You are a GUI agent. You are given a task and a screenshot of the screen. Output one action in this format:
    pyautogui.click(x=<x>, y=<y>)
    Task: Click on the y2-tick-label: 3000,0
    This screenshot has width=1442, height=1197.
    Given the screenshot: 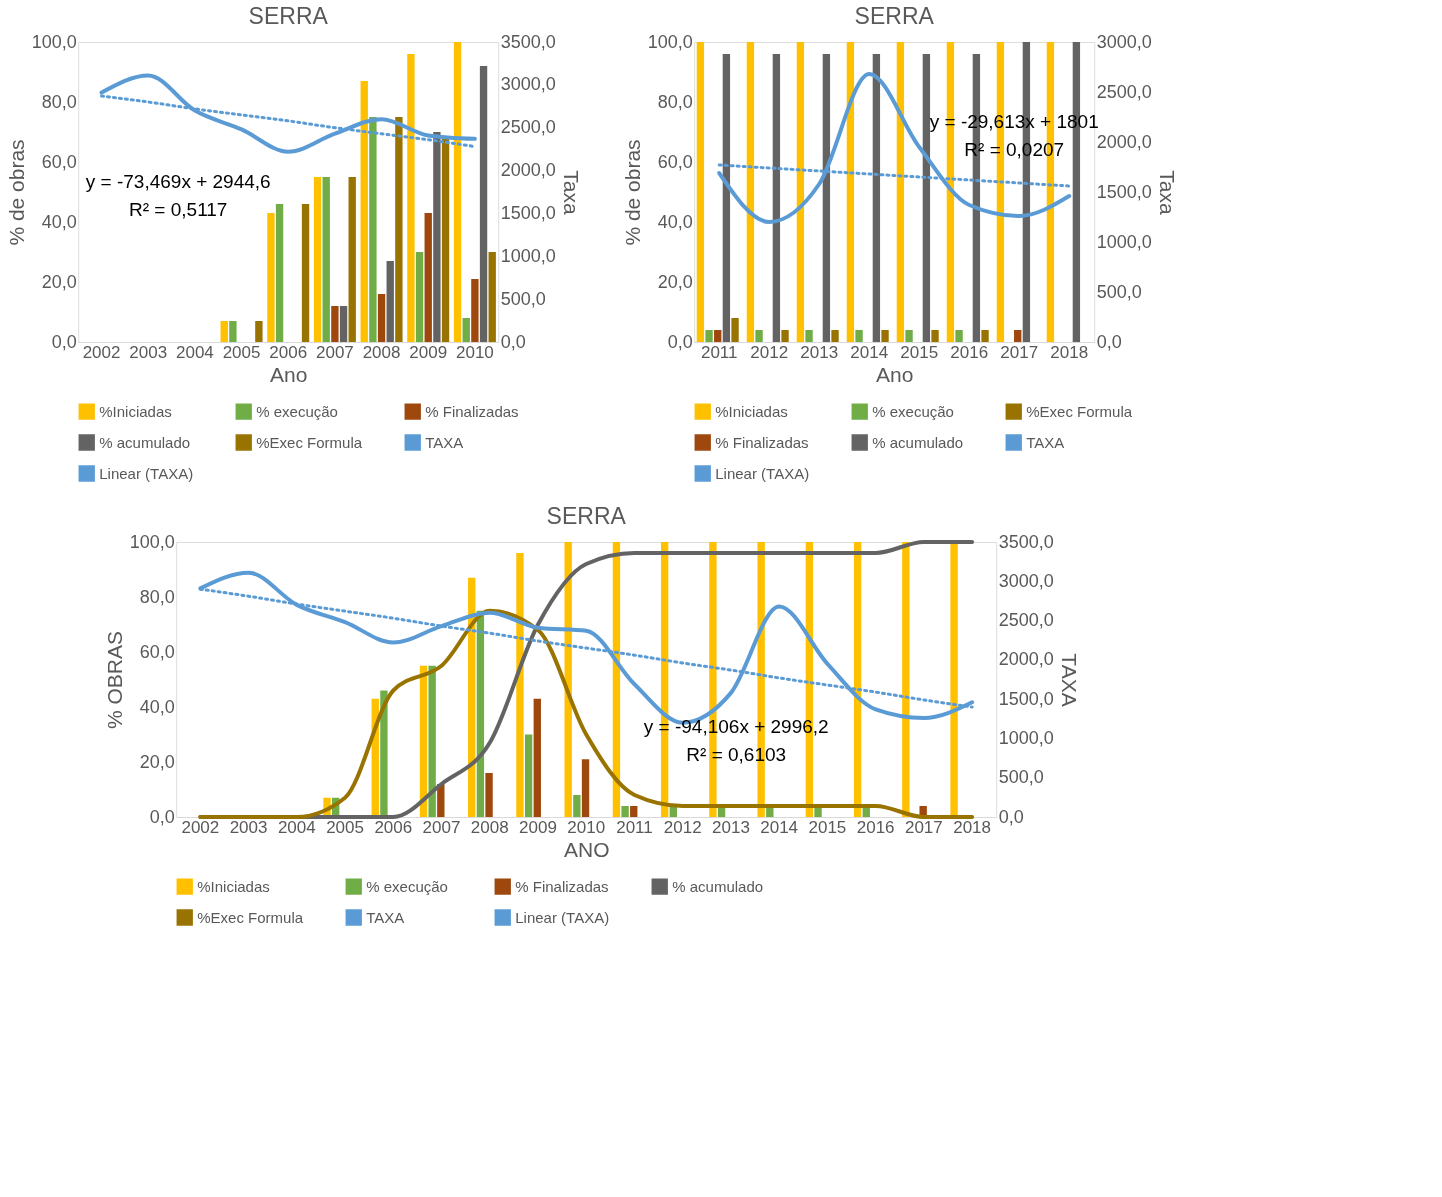 What is the action you would take?
    pyautogui.click(x=1124, y=41)
    